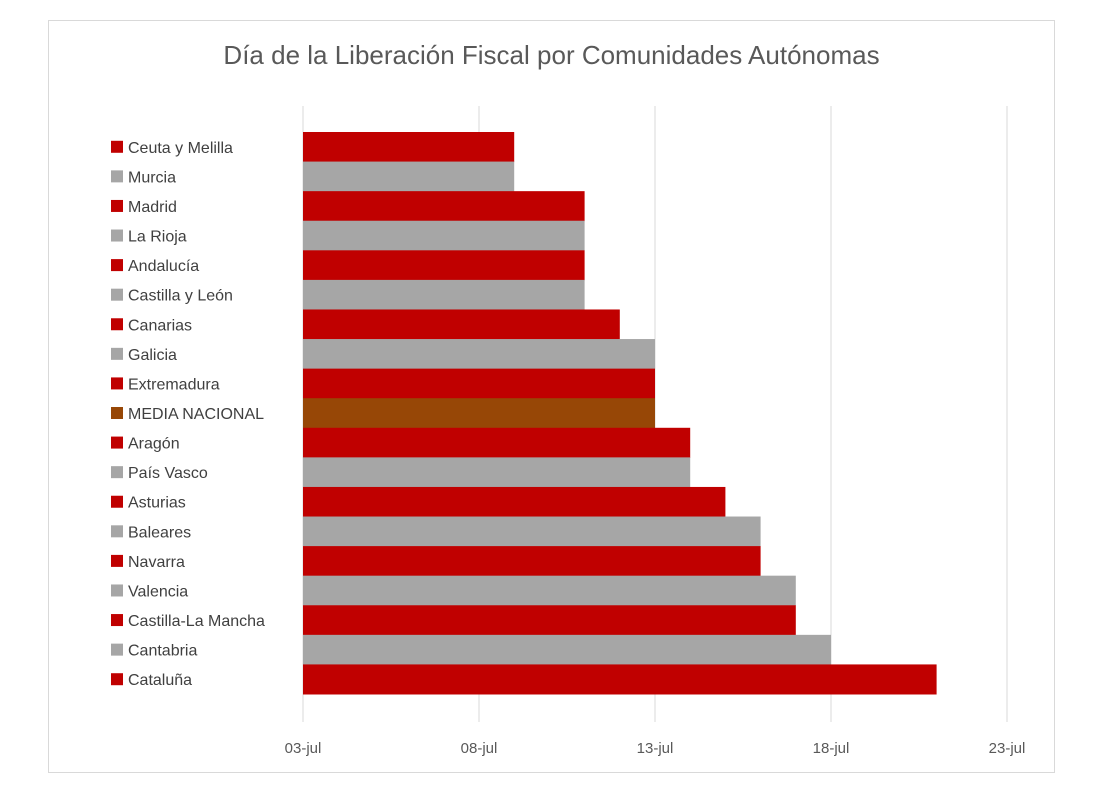 The image size is (1101, 795). What do you see at coordinates (479, 748) in the screenshot?
I see `x-tick-label: 08-jul` at bounding box center [479, 748].